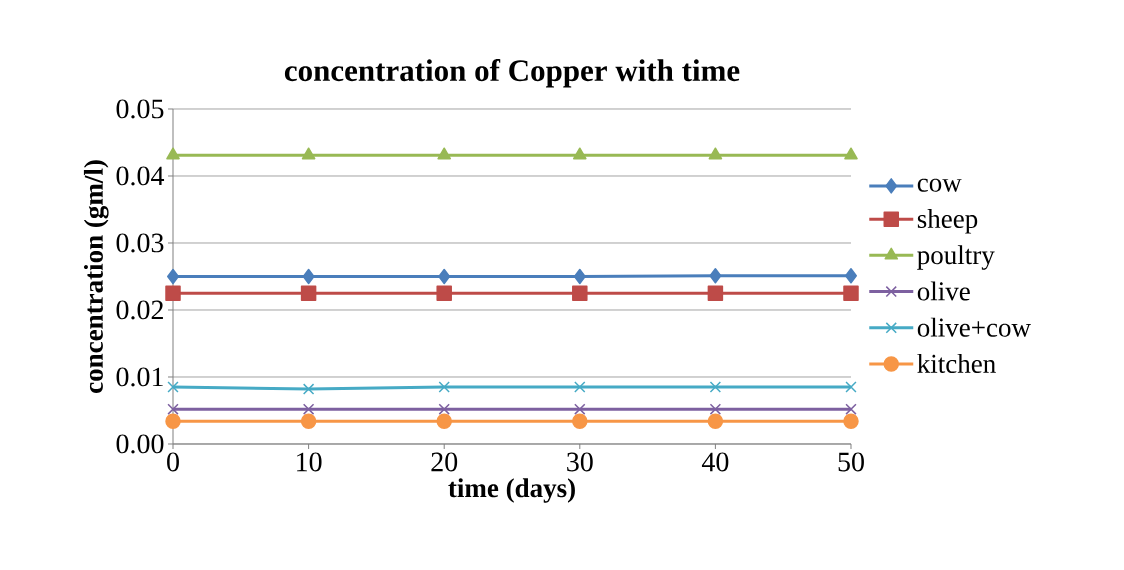 The width and height of the screenshot is (1124, 570). I want to click on y-tick-label: 0.05, so click(140, 109).